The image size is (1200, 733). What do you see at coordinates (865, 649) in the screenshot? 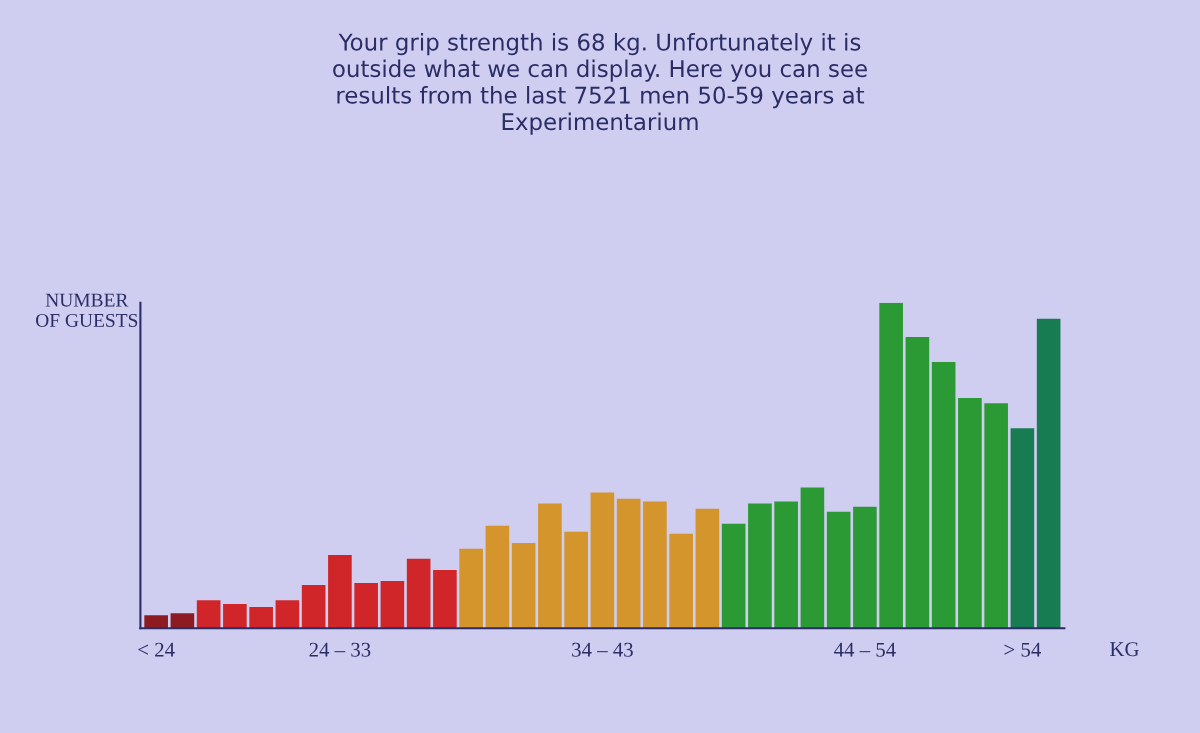
I see `x-tick-label: 44 – 54` at bounding box center [865, 649].